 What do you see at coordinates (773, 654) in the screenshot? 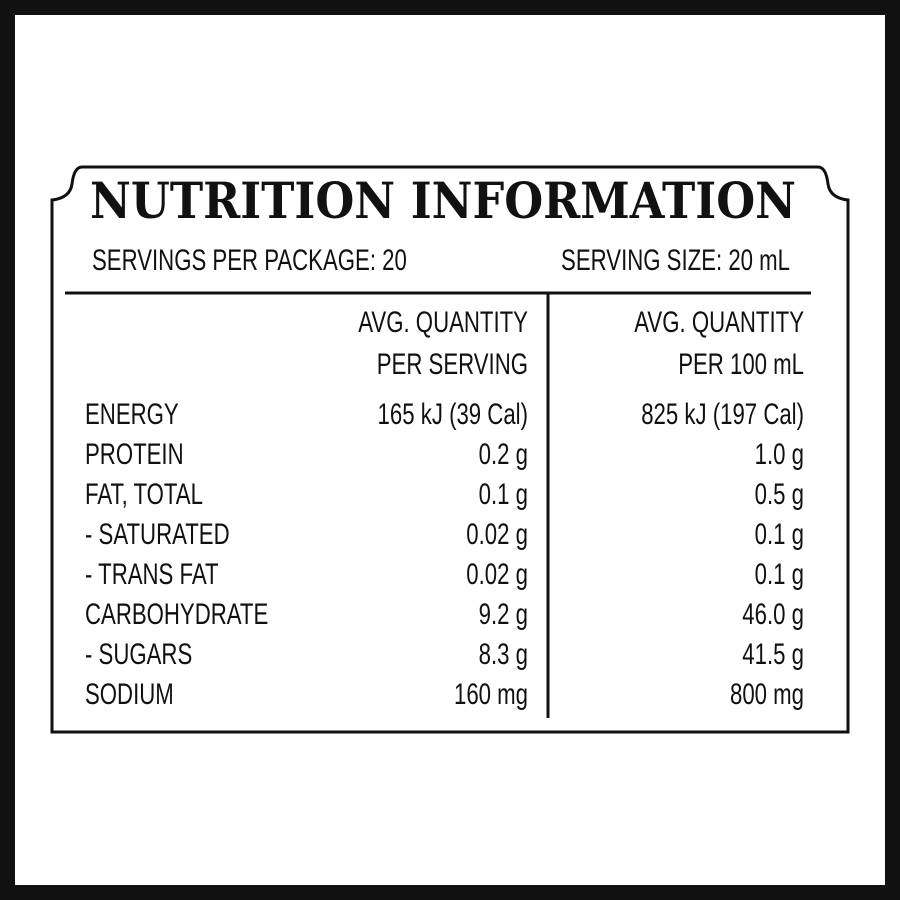
I see `per-100ml: 41.5 g` at bounding box center [773, 654].